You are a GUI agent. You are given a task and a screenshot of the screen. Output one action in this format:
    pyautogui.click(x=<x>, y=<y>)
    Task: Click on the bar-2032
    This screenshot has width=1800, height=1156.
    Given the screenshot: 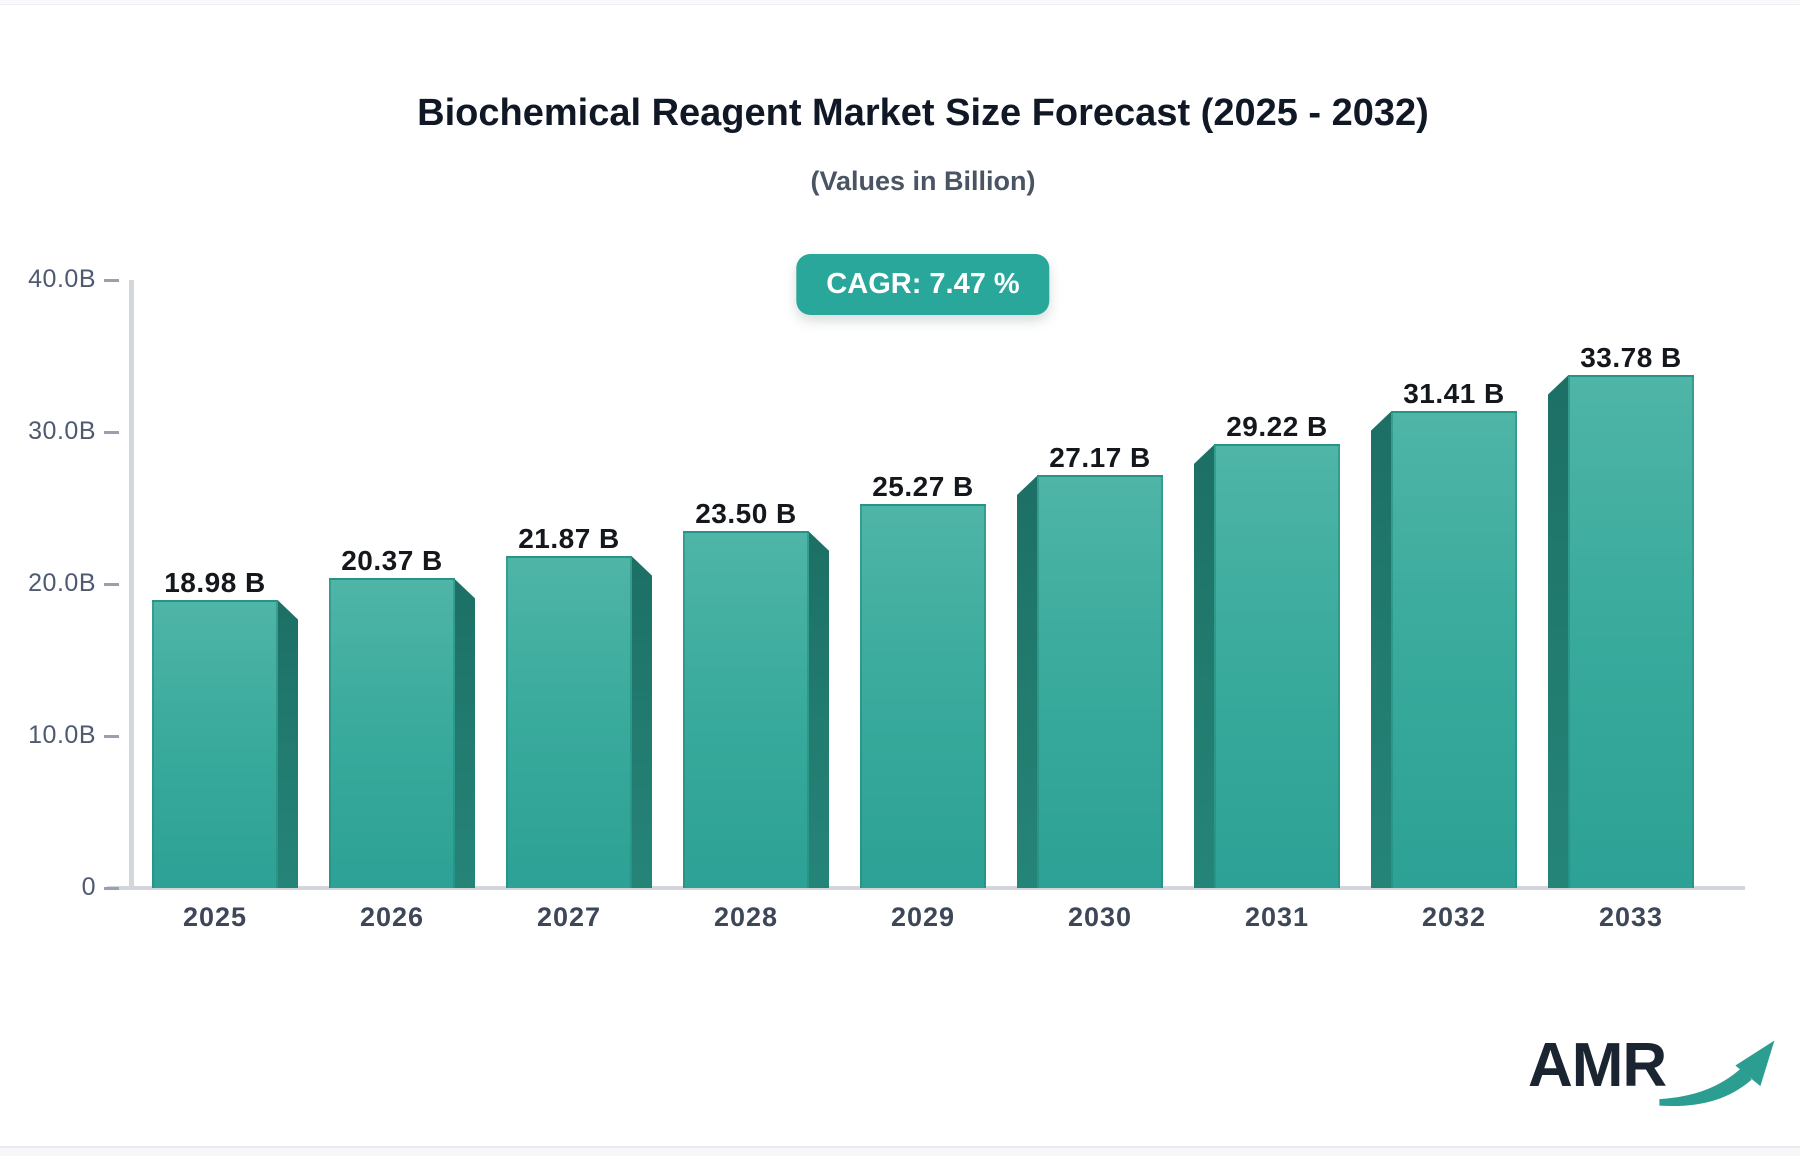 What is the action you would take?
    pyautogui.click(x=1454, y=649)
    